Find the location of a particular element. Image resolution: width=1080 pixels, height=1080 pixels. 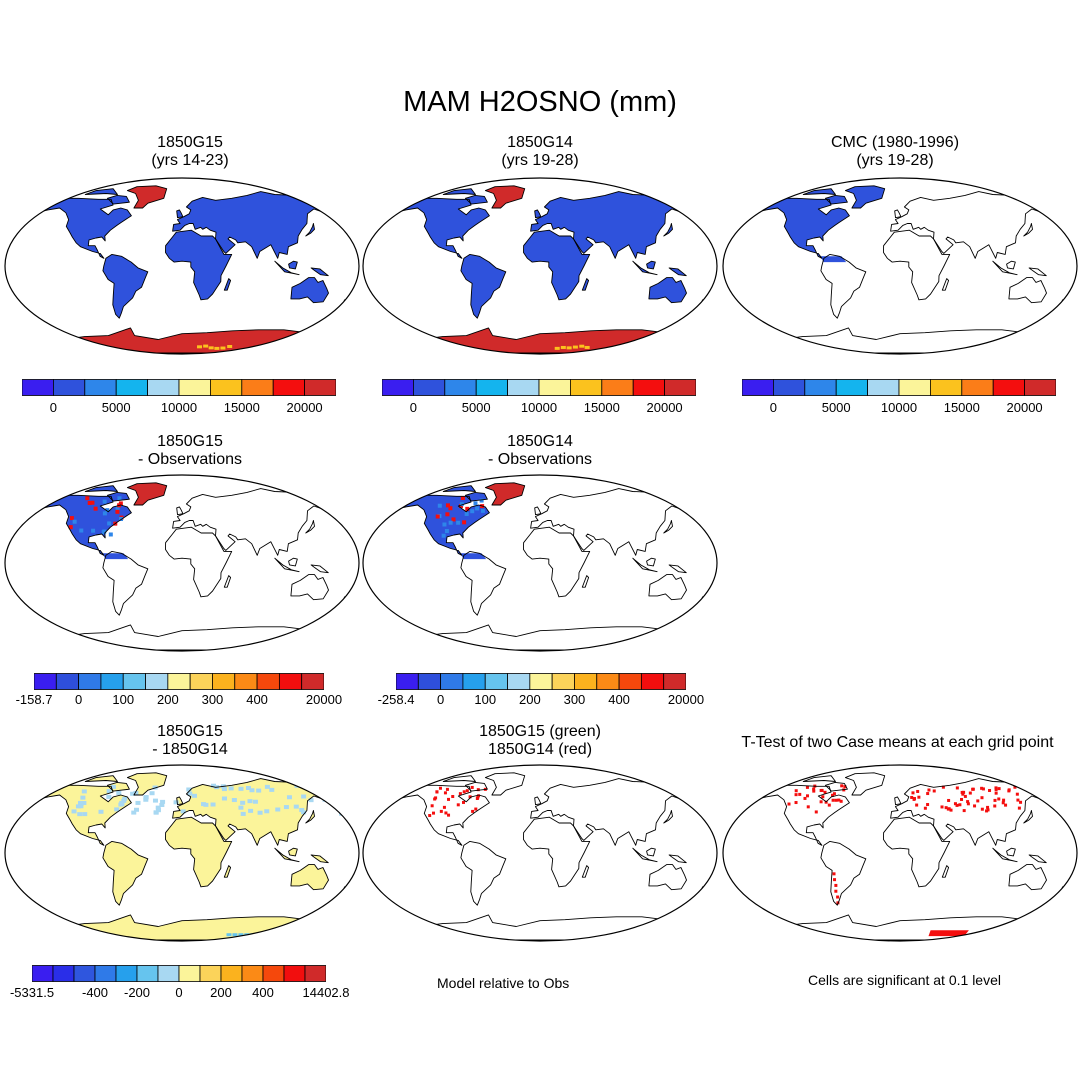

high-snow-cell is located at coordinates (230, 346).